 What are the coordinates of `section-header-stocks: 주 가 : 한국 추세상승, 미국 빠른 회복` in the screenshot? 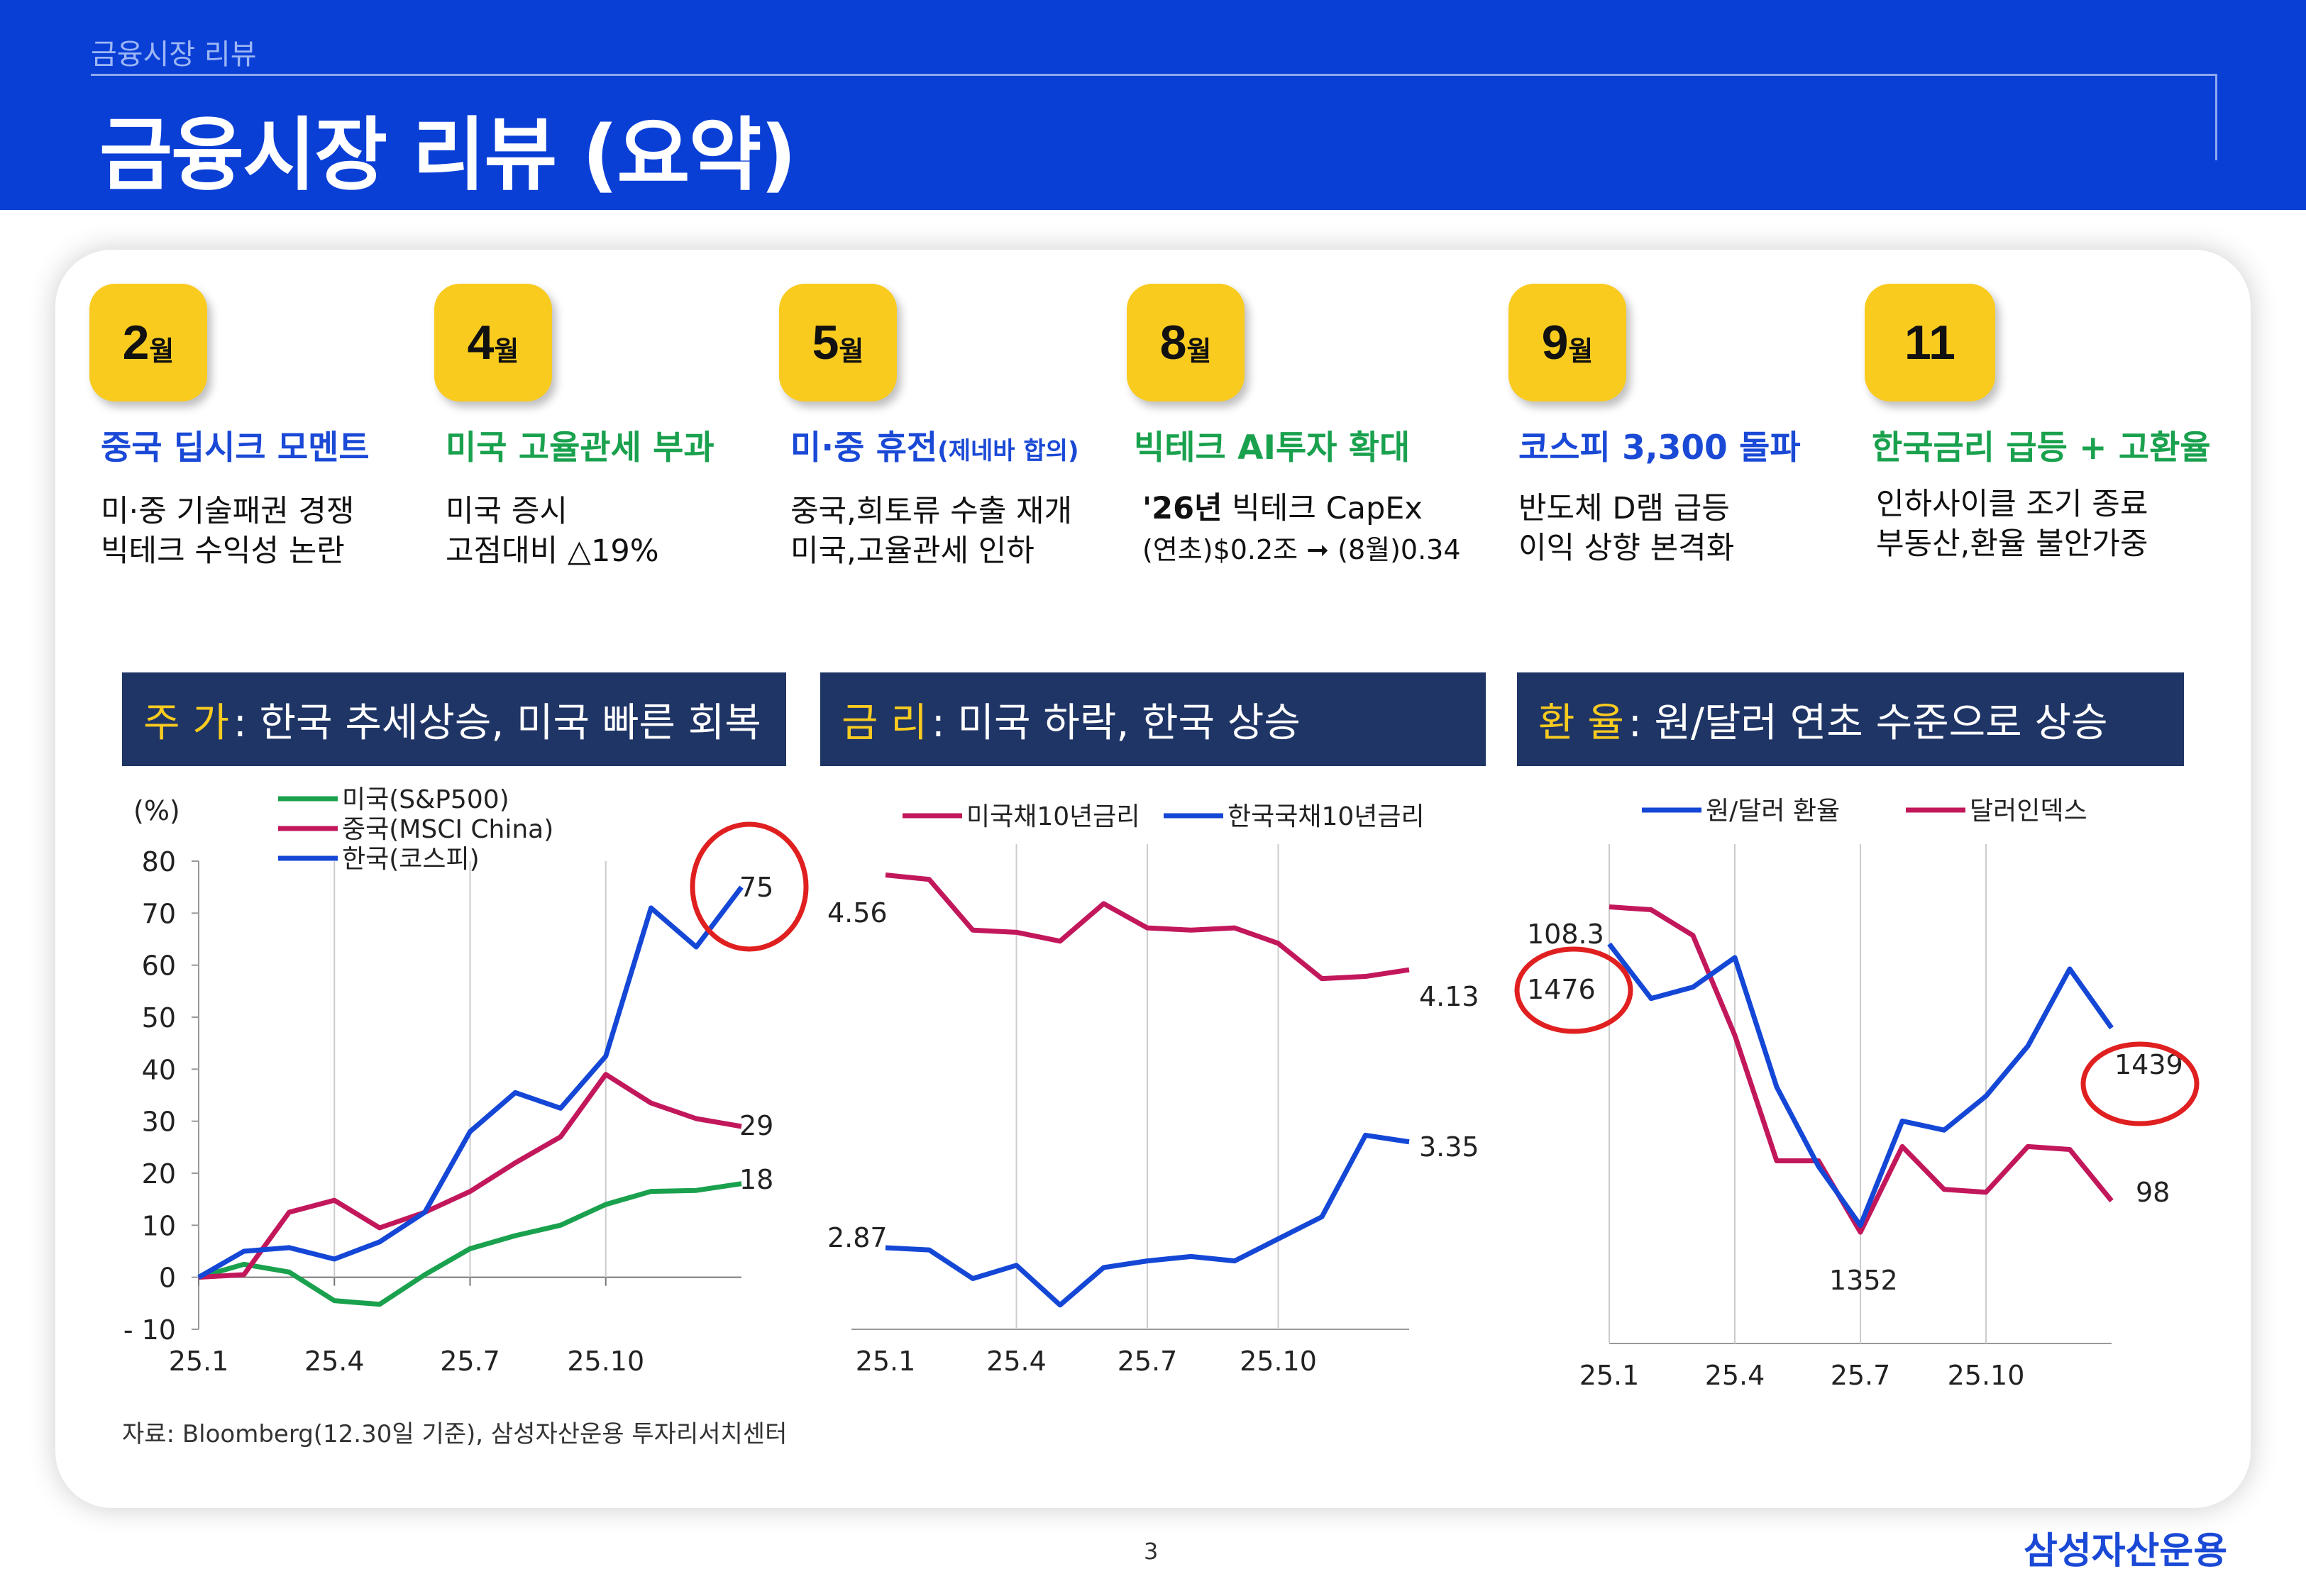 It's located at (454, 719).